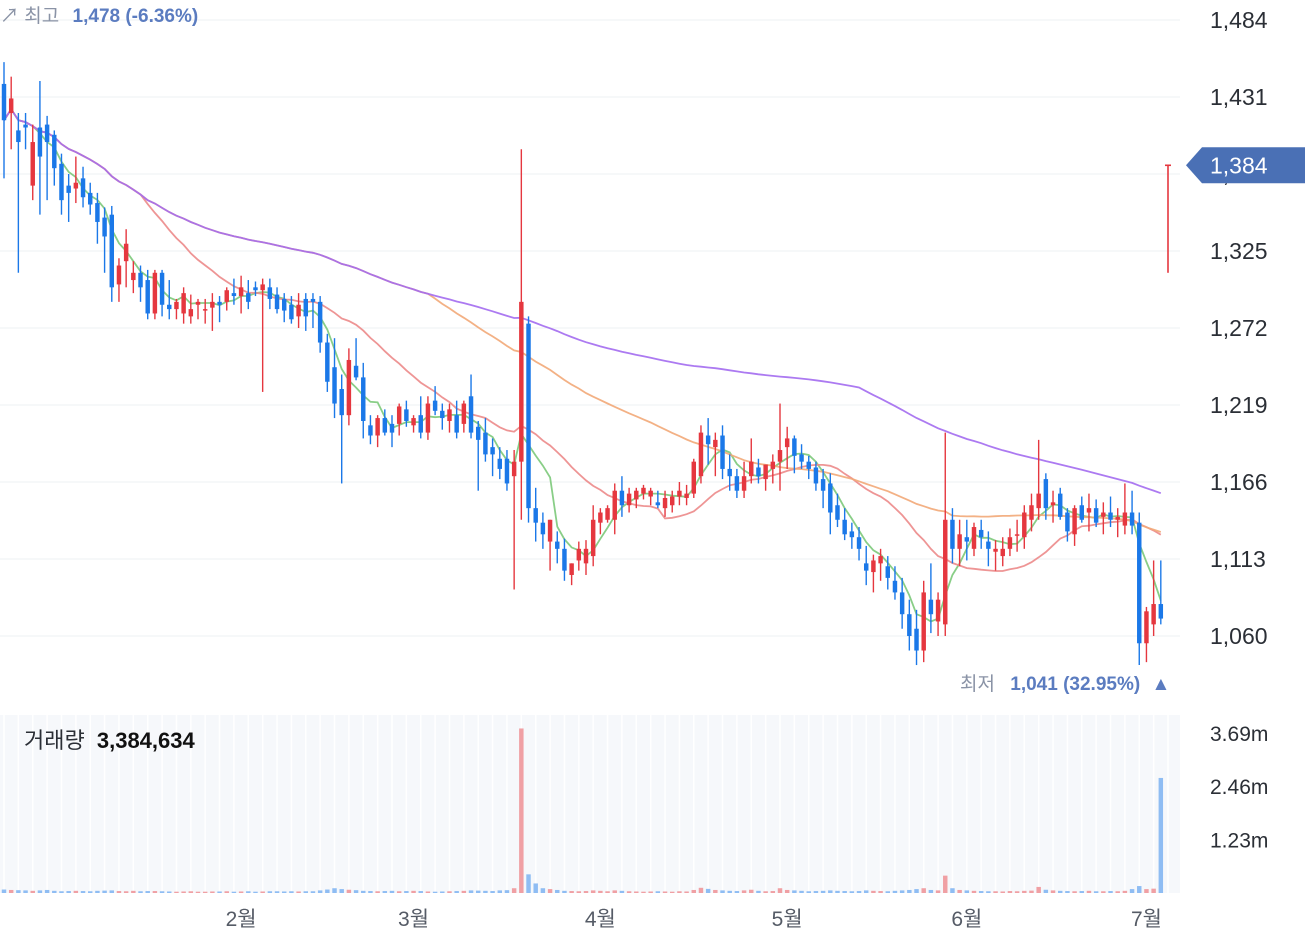 Image resolution: width=1305 pixels, height=946 pixels. Describe the element at coordinates (1239, 841) in the screenshot. I see `volume-tick-label: 1.23m` at that location.